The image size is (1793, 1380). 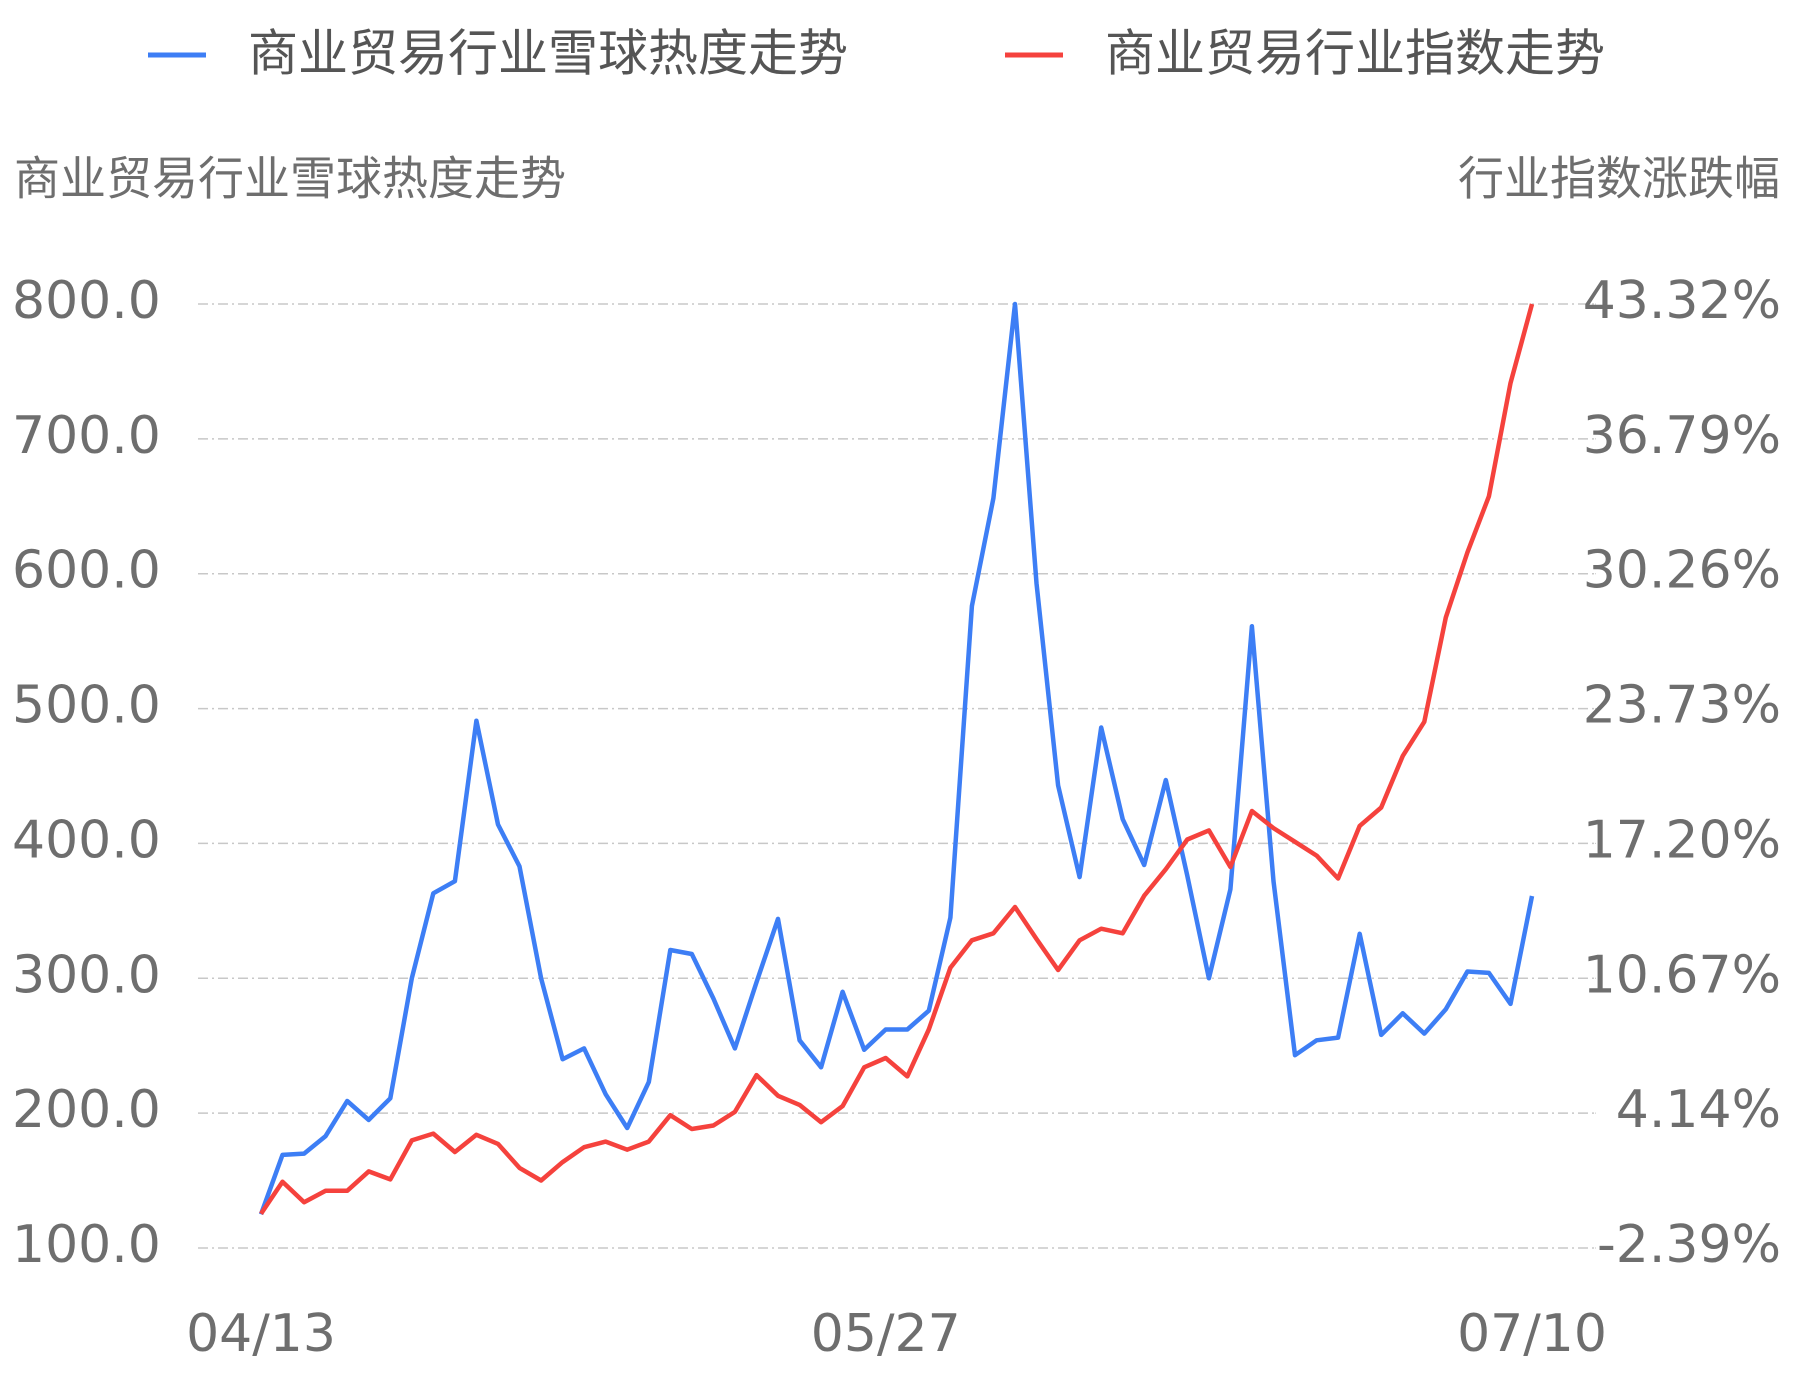 What do you see at coordinates (86, 436) in the screenshot?
I see `y-tick-label: 700.0` at bounding box center [86, 436].